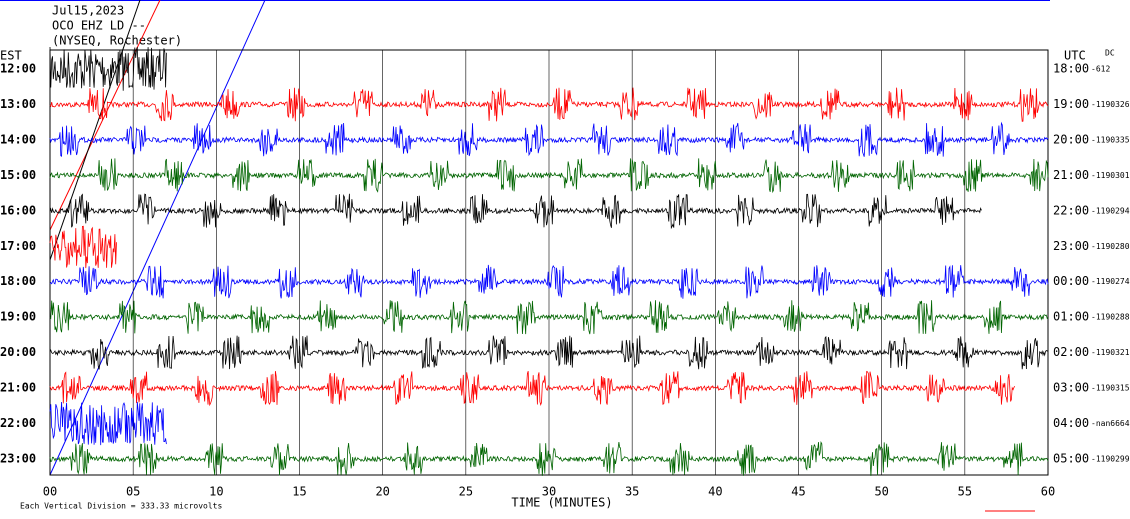 The height and width of the screenshot is (519, 1130). I want to click on right-time: 23:00, so click(1071, 246).